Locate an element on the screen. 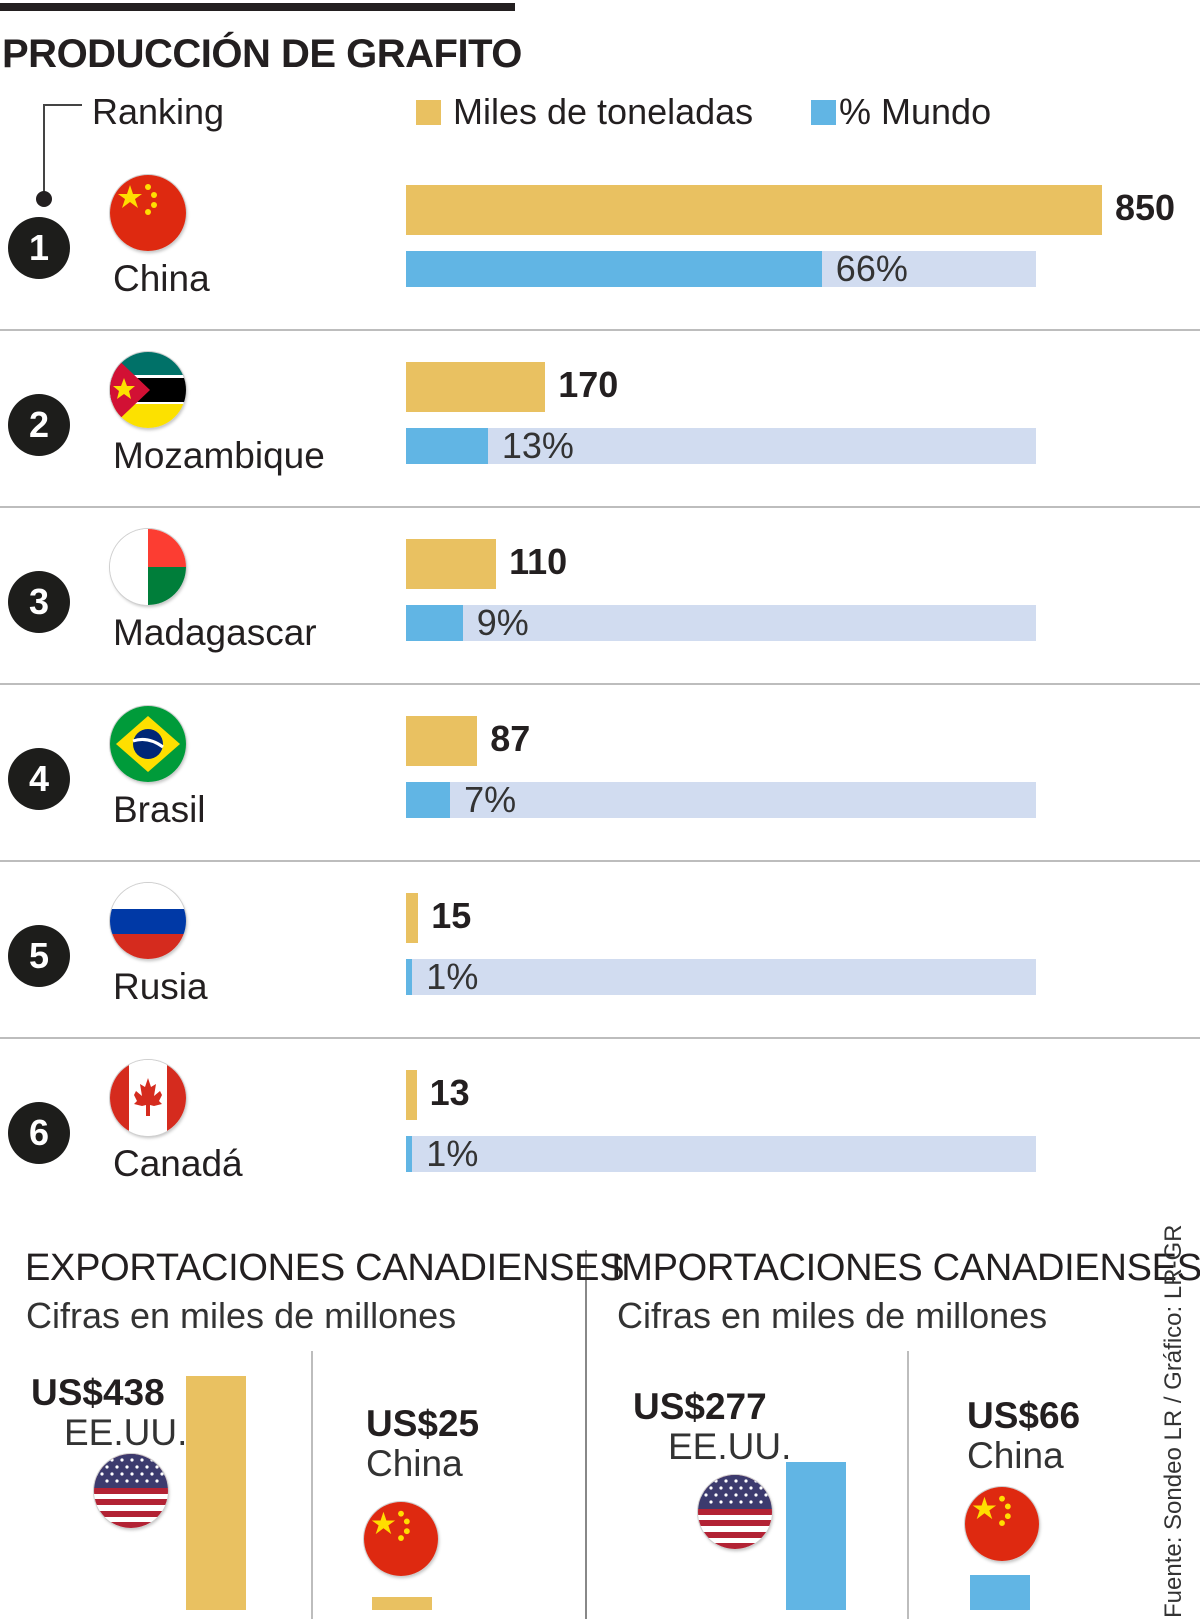 The image size is (1200, 1619). legend-swatch-pct is located at coordinates (823, 112).